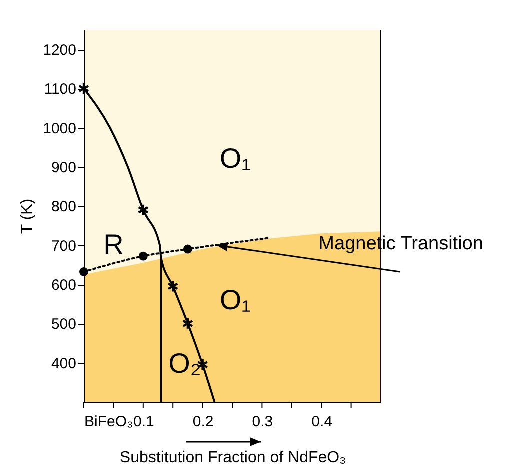 This screenshot has width=528, height=472. I want to click on y-tick-label: 600, so click(63, 285).